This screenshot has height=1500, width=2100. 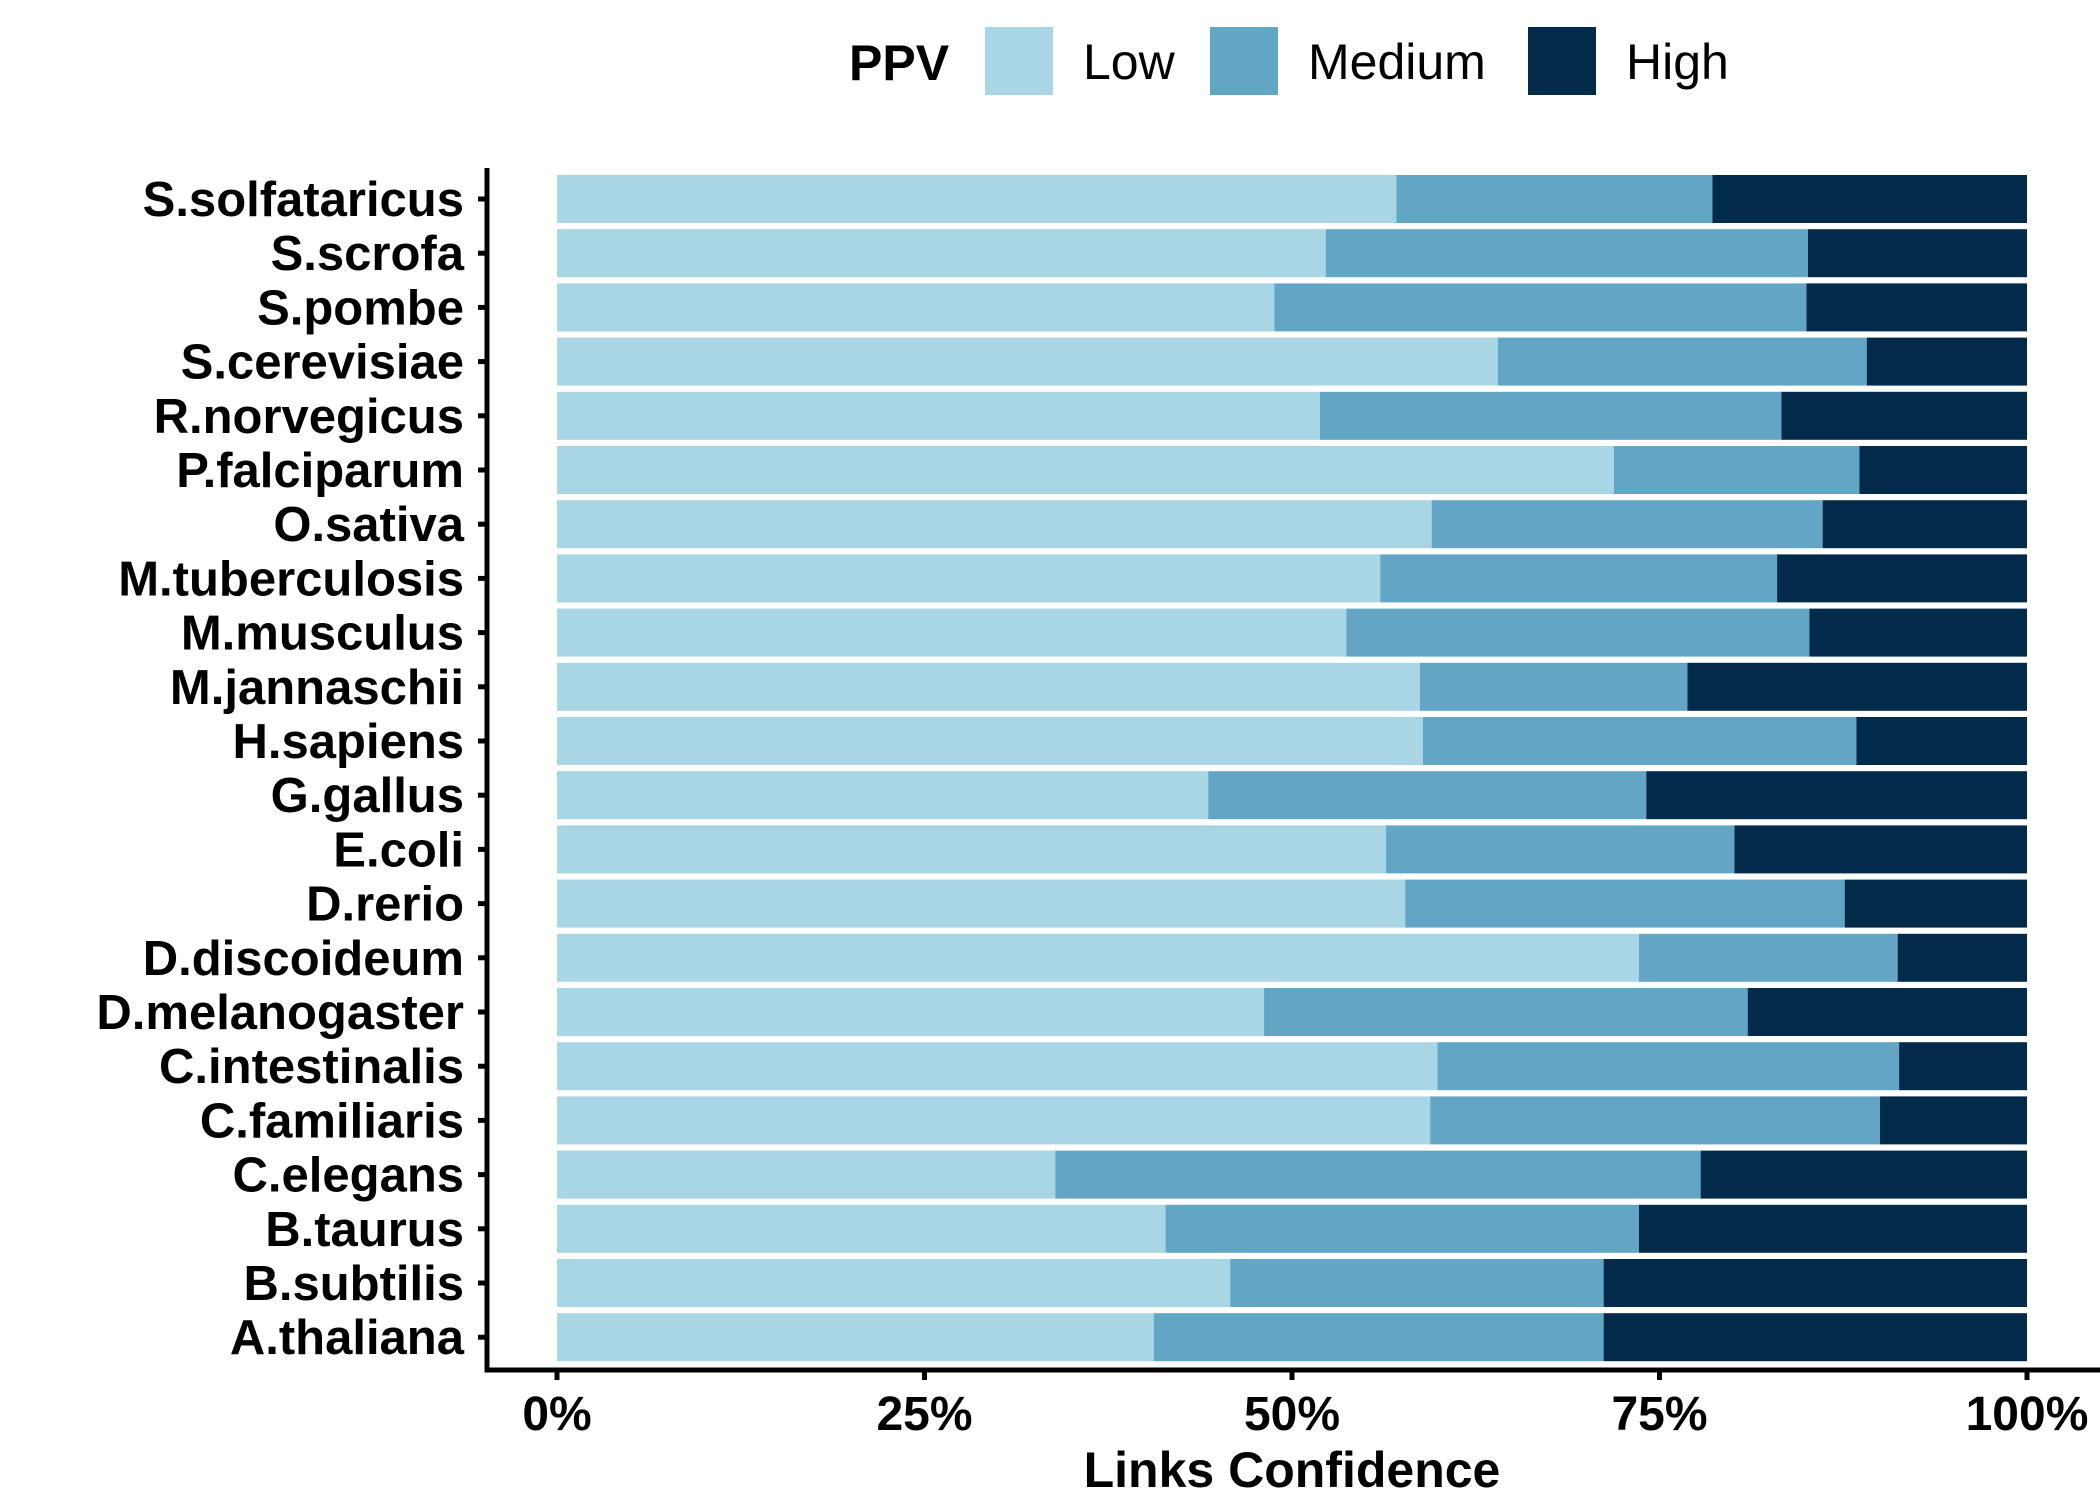 I want to click on bar-d-rerio-medium, so click(x=1625, y=903).